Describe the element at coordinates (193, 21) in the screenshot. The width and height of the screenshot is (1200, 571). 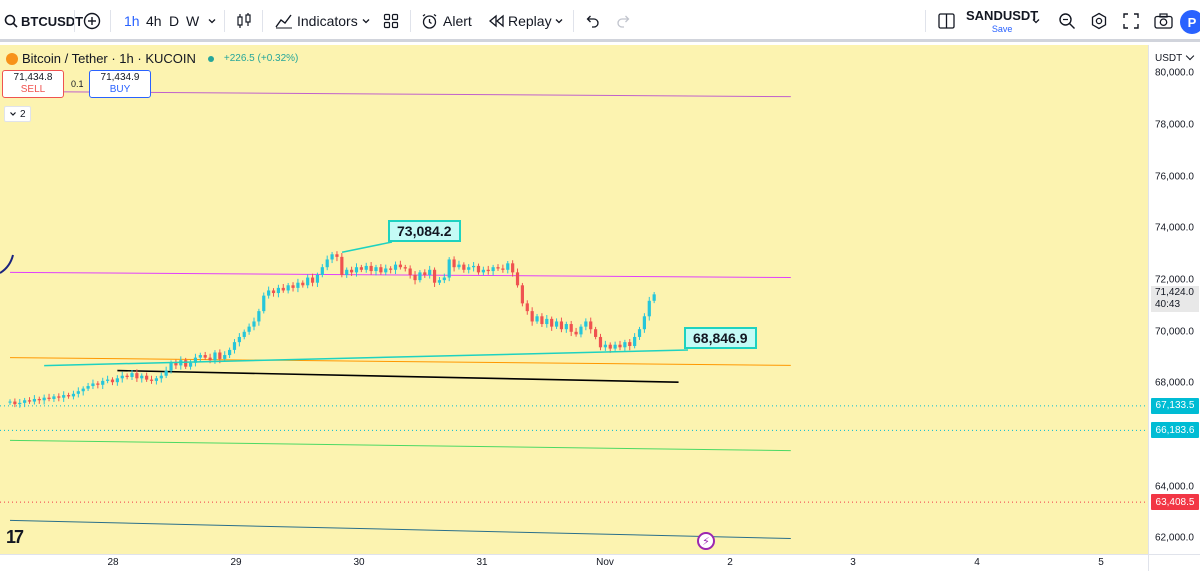
I see `timeframe-w: W` at that location.